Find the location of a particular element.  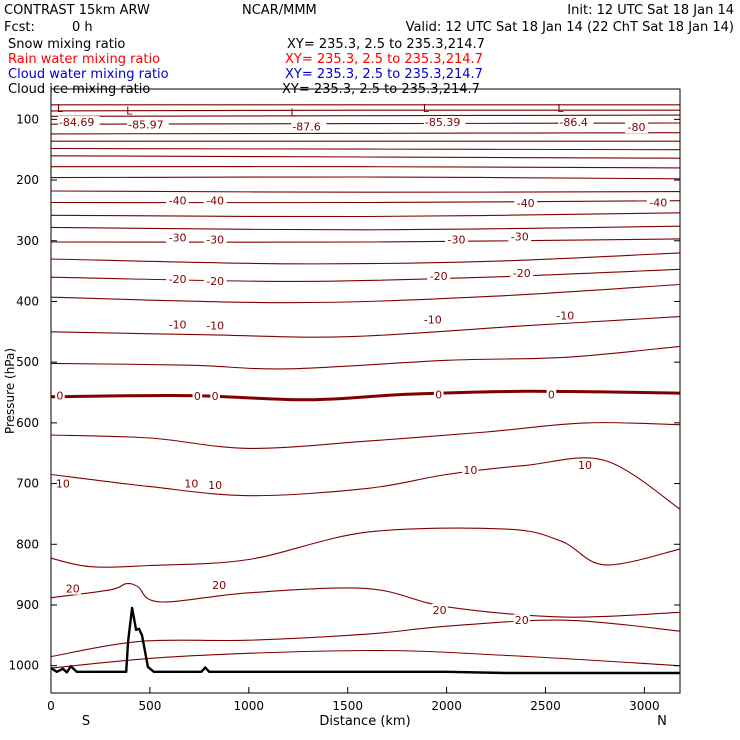

contour-label: -80 is located at coordinates (636, 127).